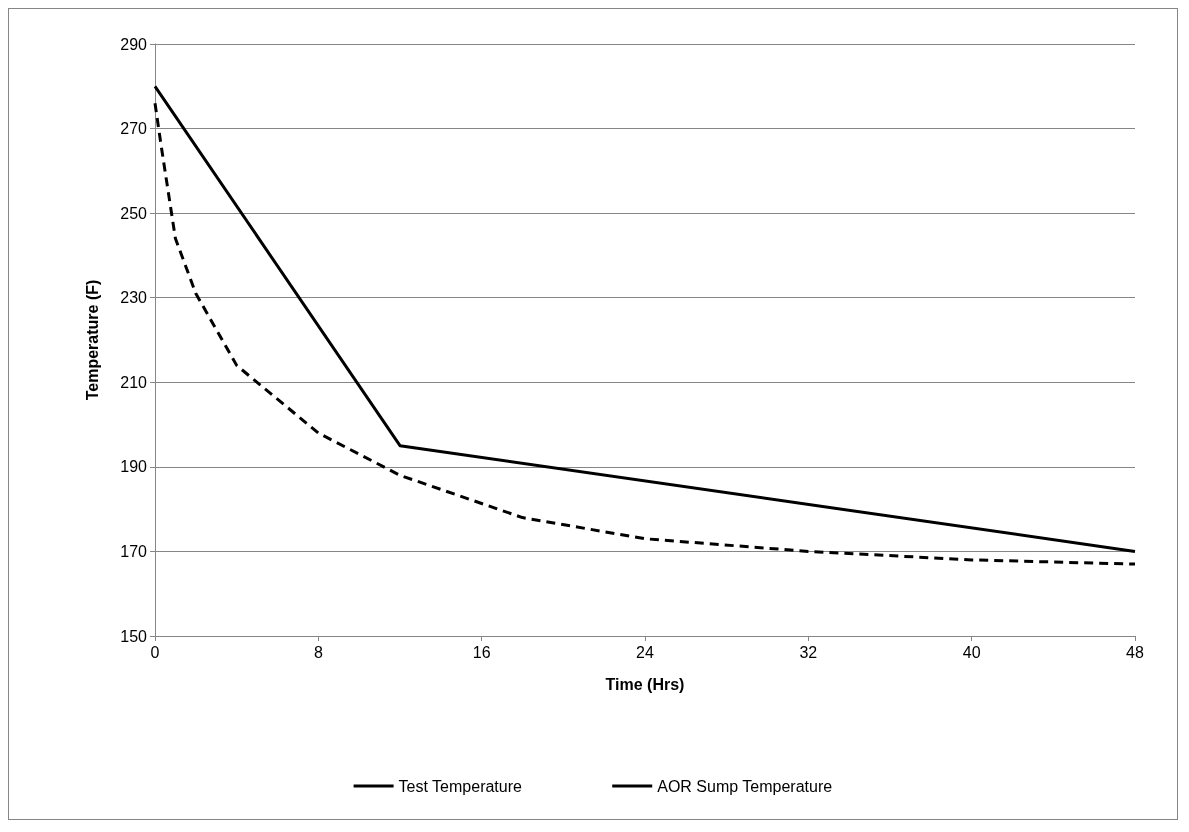 The image size is (1189, 832). Describe the element at coordinates (134, 467) in the screenshot. I see `y-tick-label: 190` at that location.